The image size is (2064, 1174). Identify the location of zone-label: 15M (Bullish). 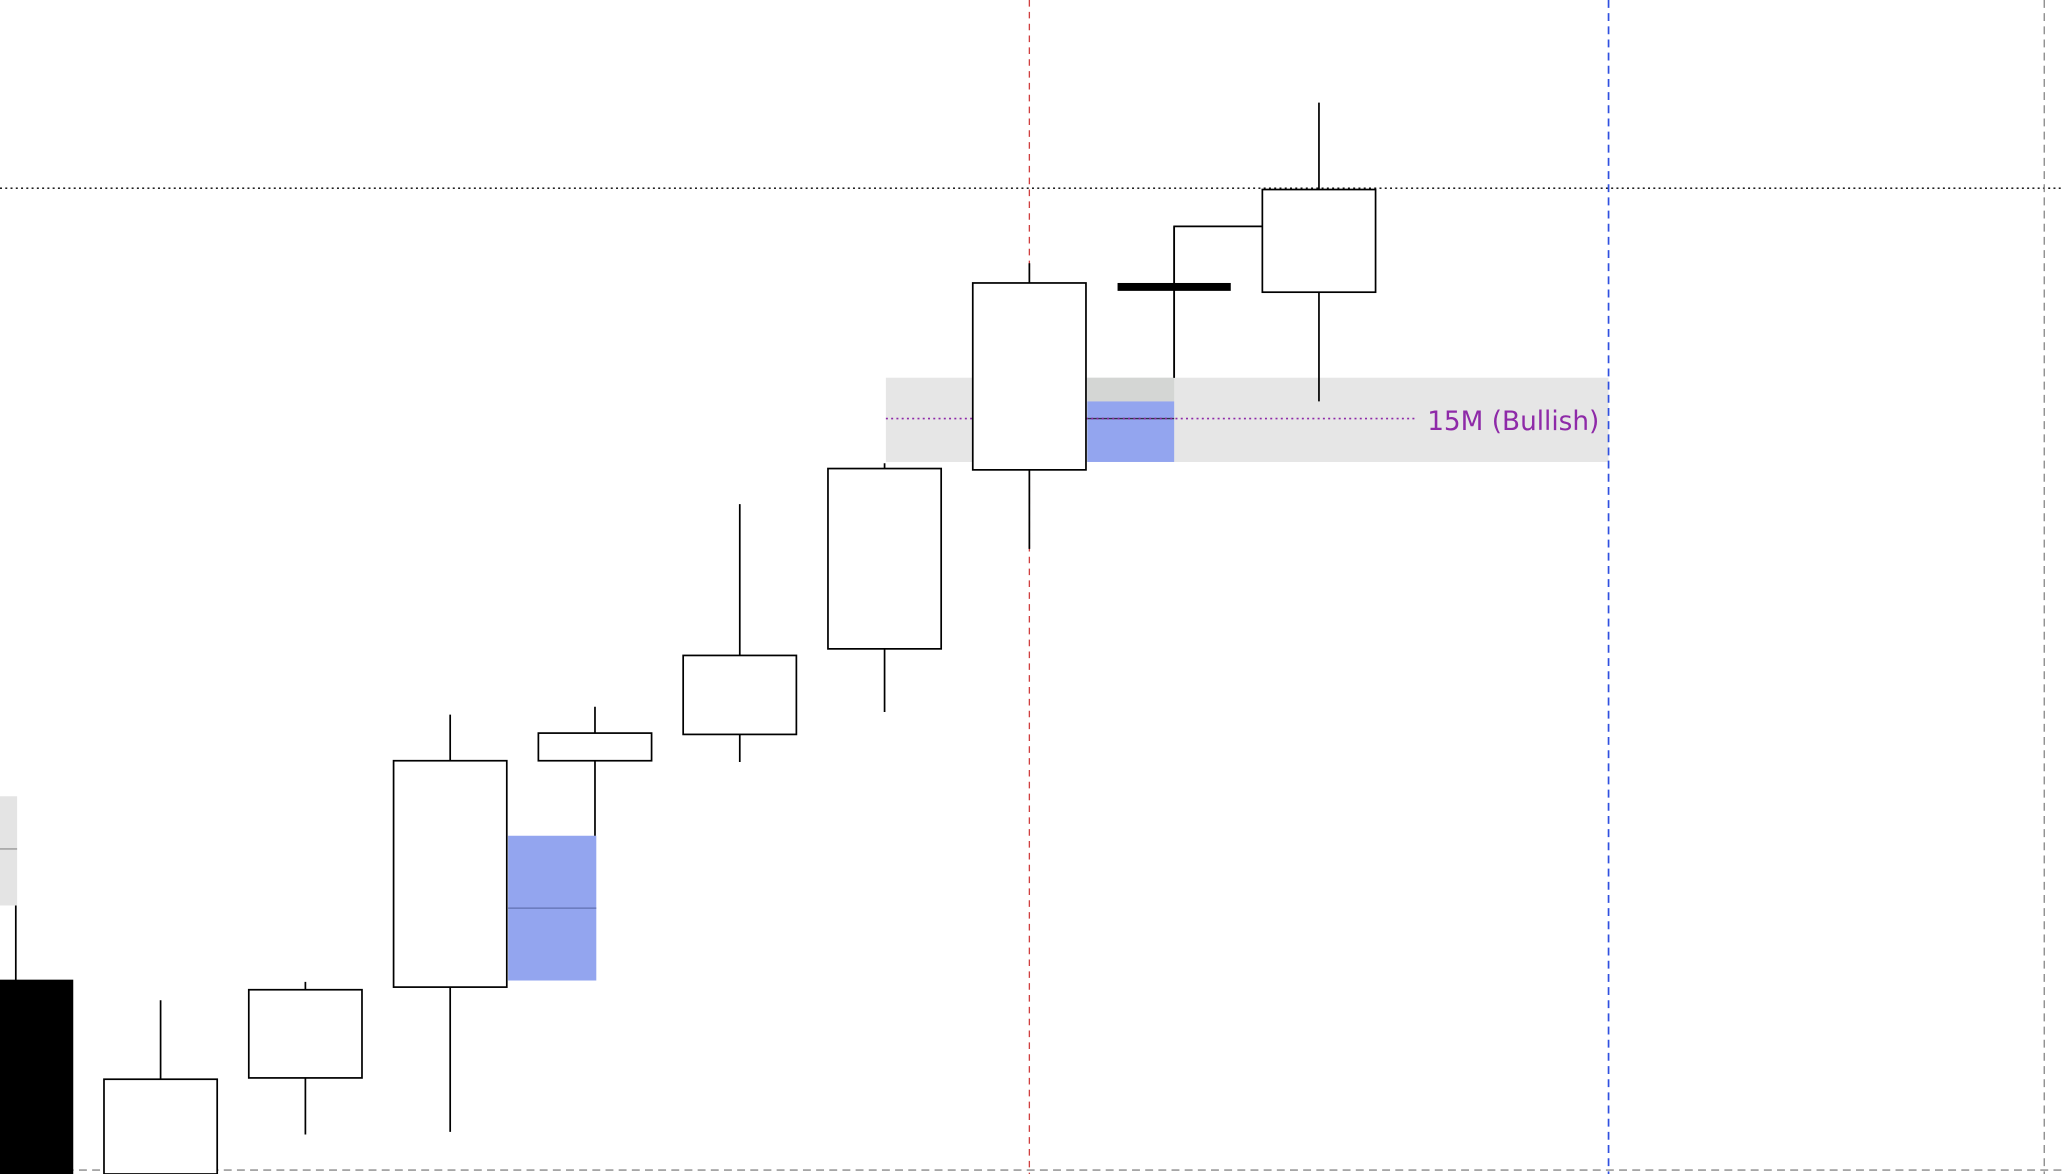
(1513, 422).